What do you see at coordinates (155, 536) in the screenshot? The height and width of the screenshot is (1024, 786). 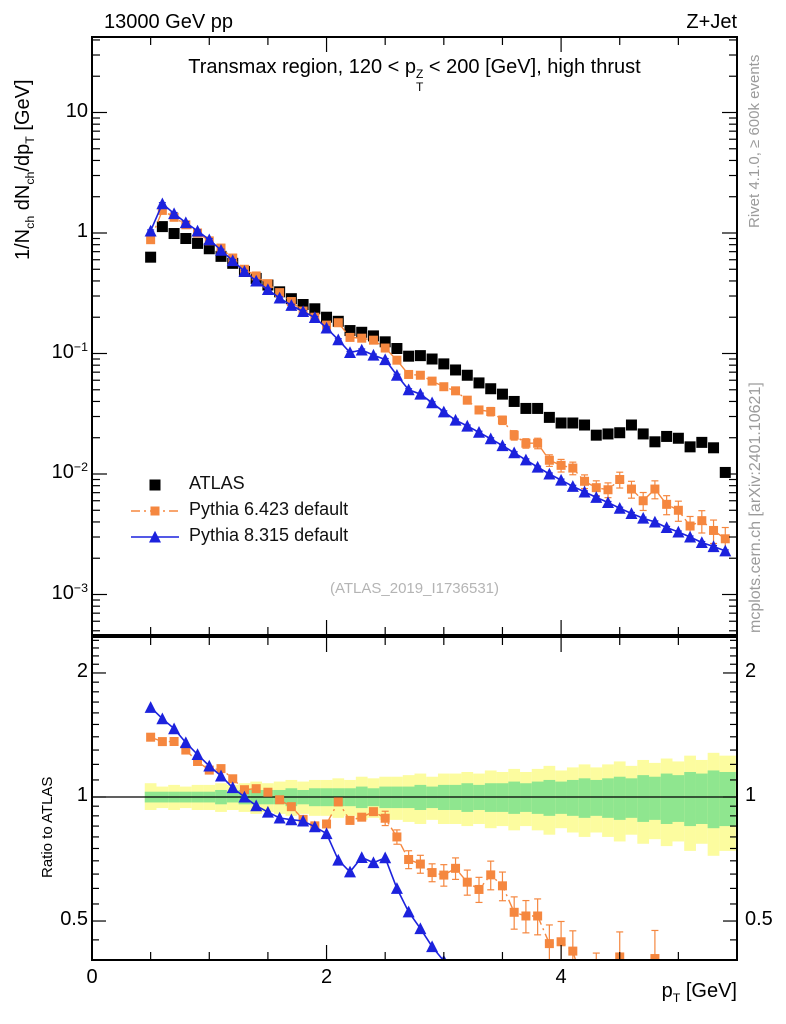 I see `legend-pythia8-marker` at bounding box center [155, 536].